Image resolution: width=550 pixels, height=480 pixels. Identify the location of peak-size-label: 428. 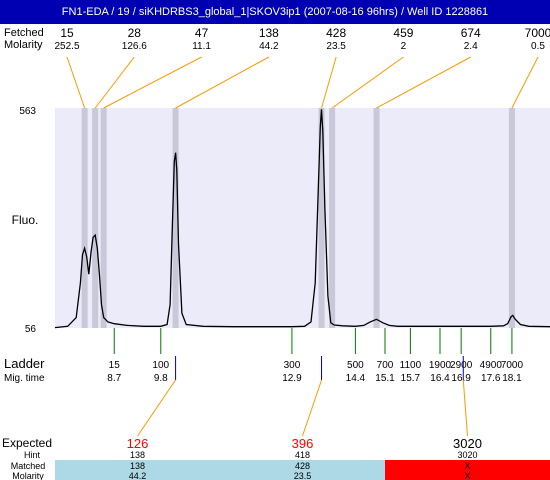
(336, 33).